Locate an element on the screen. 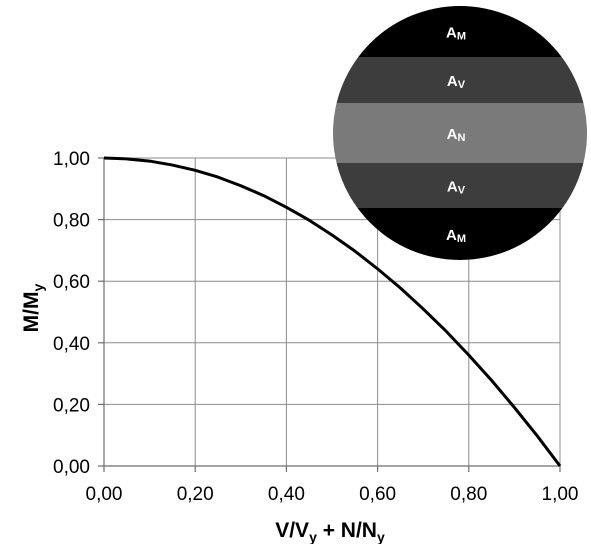 The width and height of the screenshot is (591, 544). y-tick-label: 0,60 is located at coordinates (71, 282).